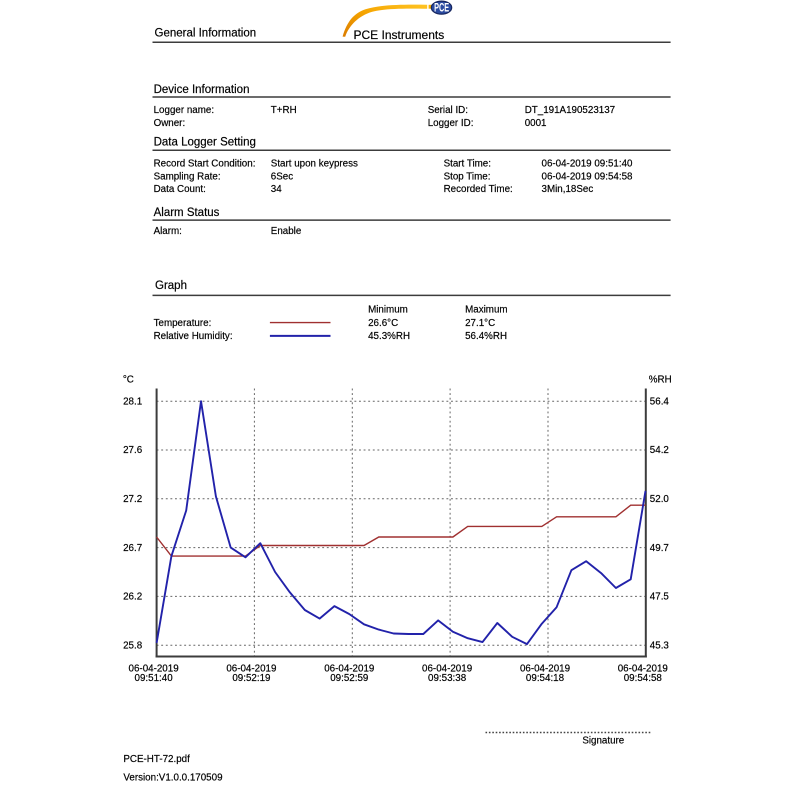 Image resolution: width=800 pixels, height=800 pixels. What do you see at coordinates (536, 123) in the screenshot?
I see `svg-text: 0001` at bounding box center [536, 123].